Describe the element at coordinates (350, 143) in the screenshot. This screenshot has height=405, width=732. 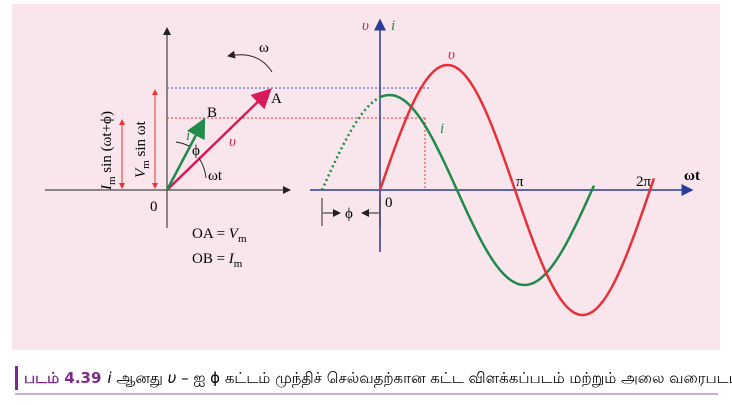
I see `current-curve-lead` at that location.